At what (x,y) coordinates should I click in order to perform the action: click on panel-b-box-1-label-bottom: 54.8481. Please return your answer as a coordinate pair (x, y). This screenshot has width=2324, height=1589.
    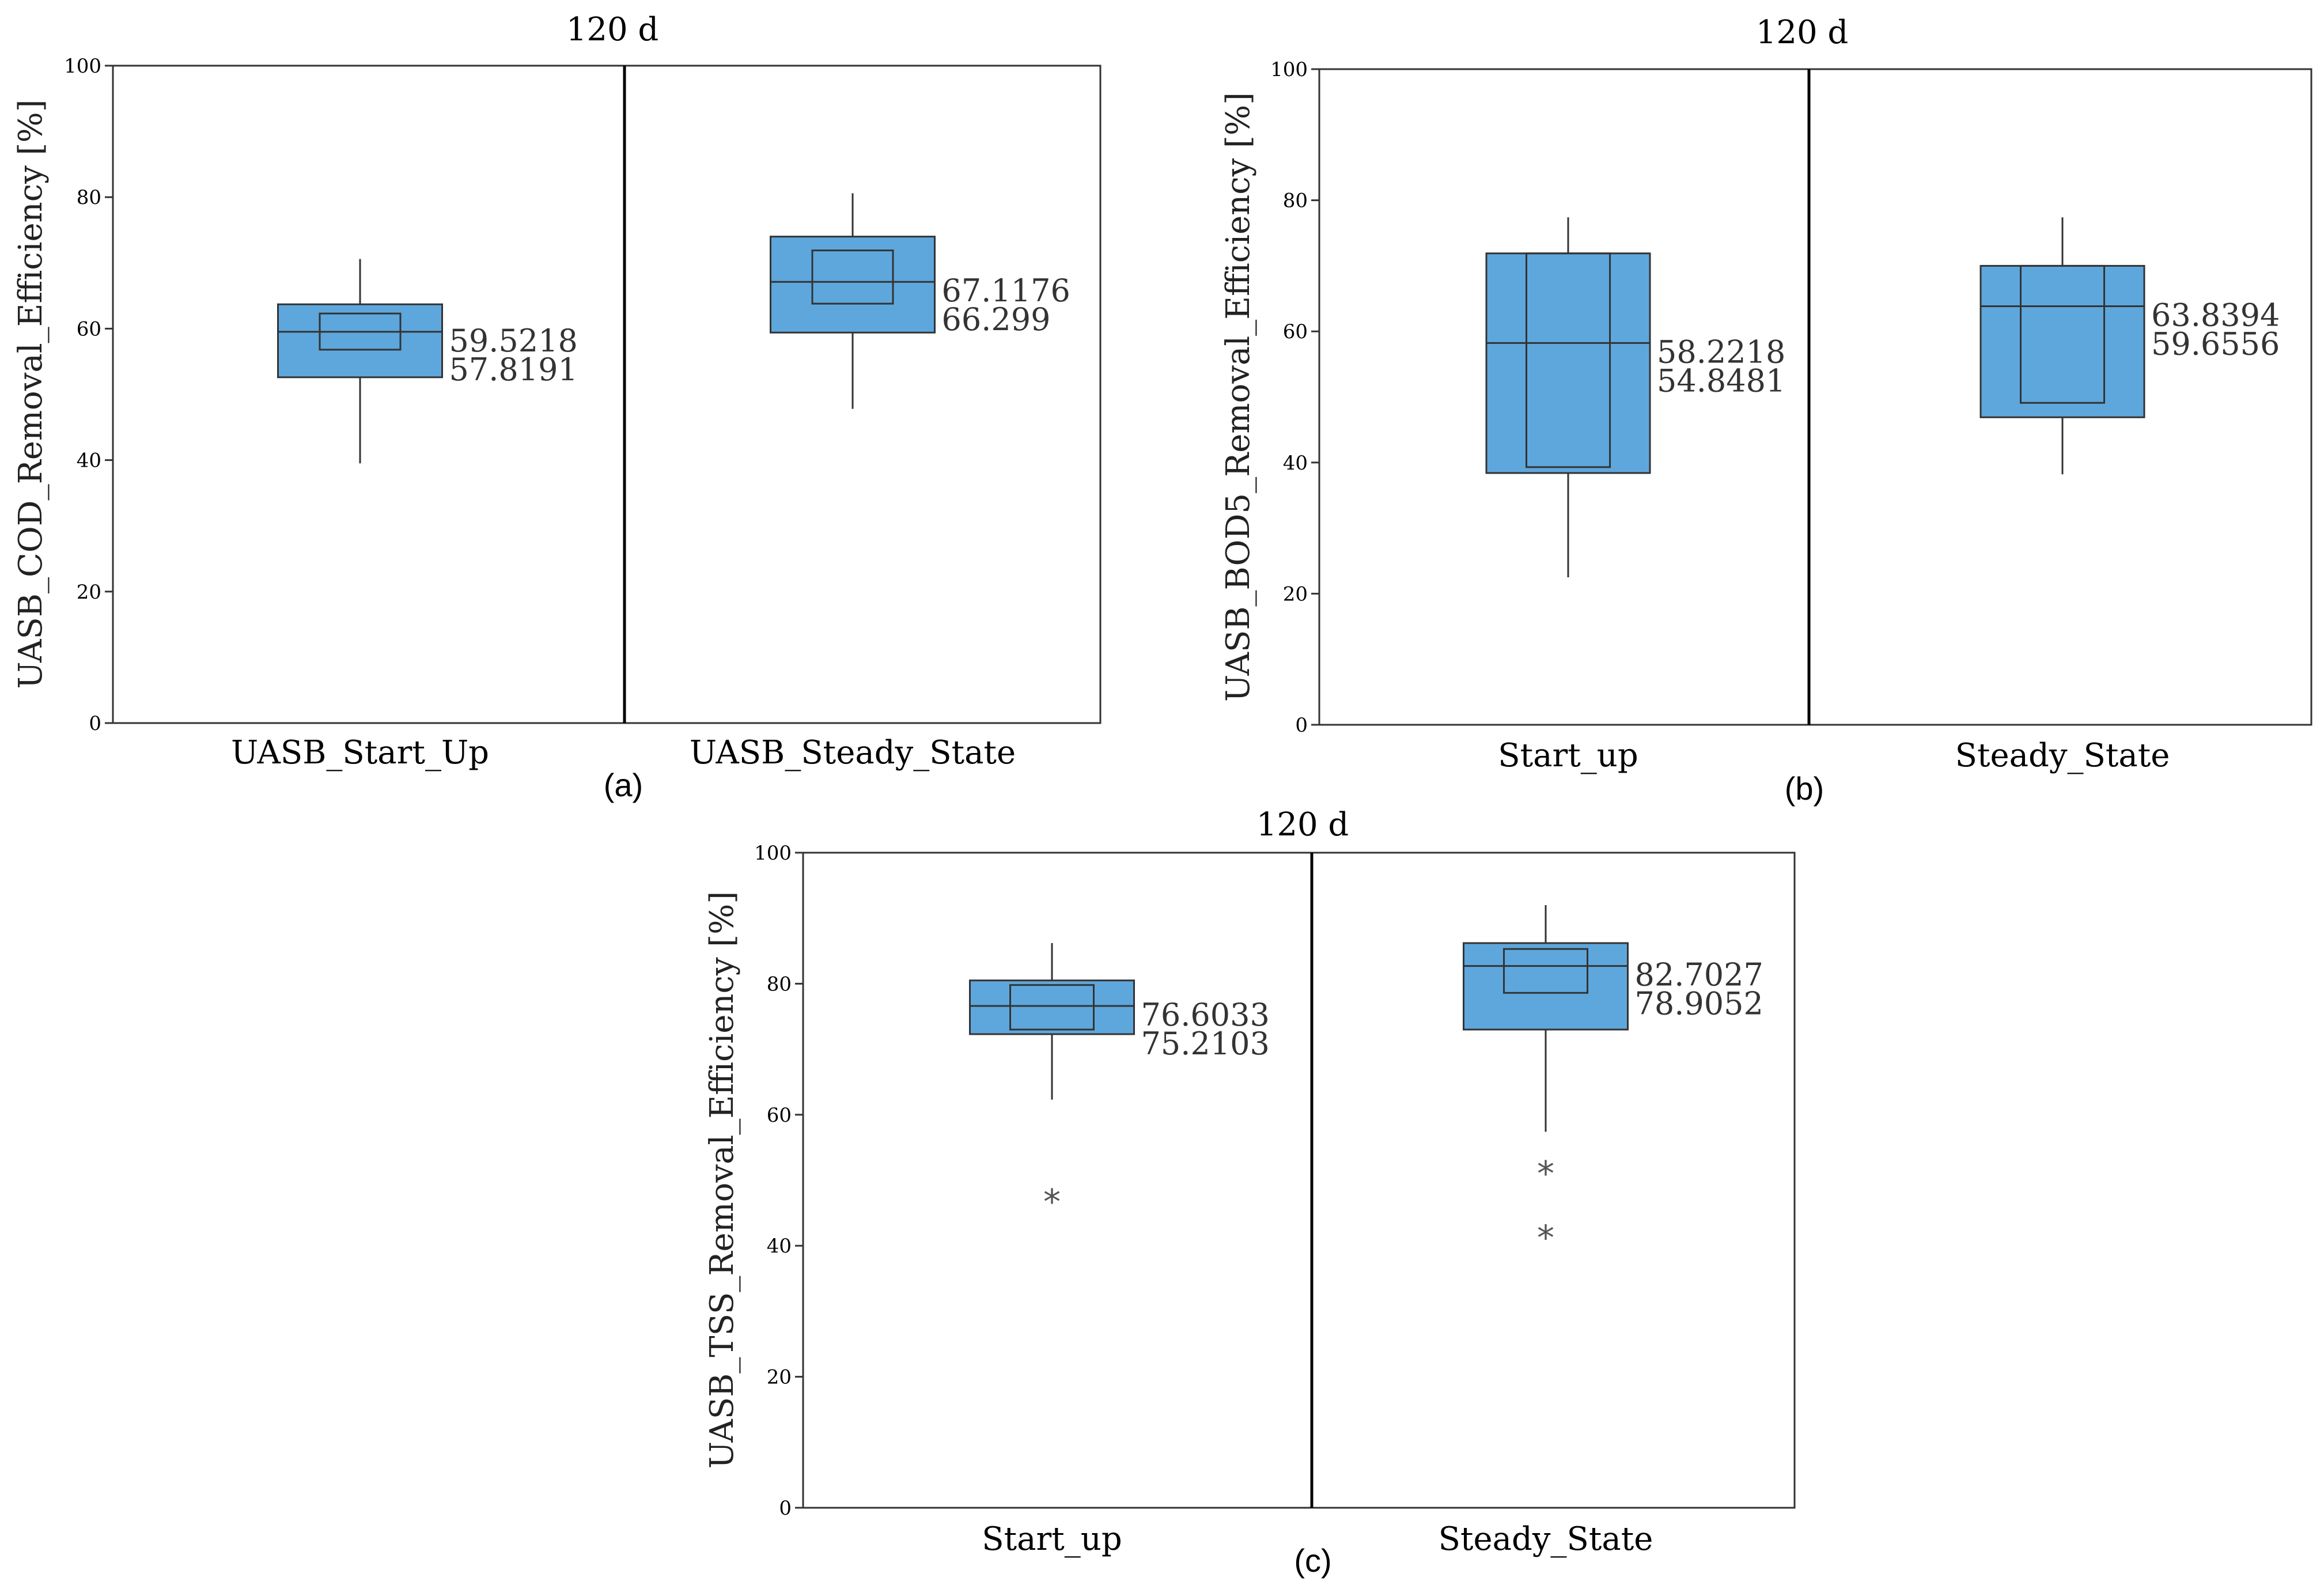
    Looking at the image, I should click on (1721, 380).